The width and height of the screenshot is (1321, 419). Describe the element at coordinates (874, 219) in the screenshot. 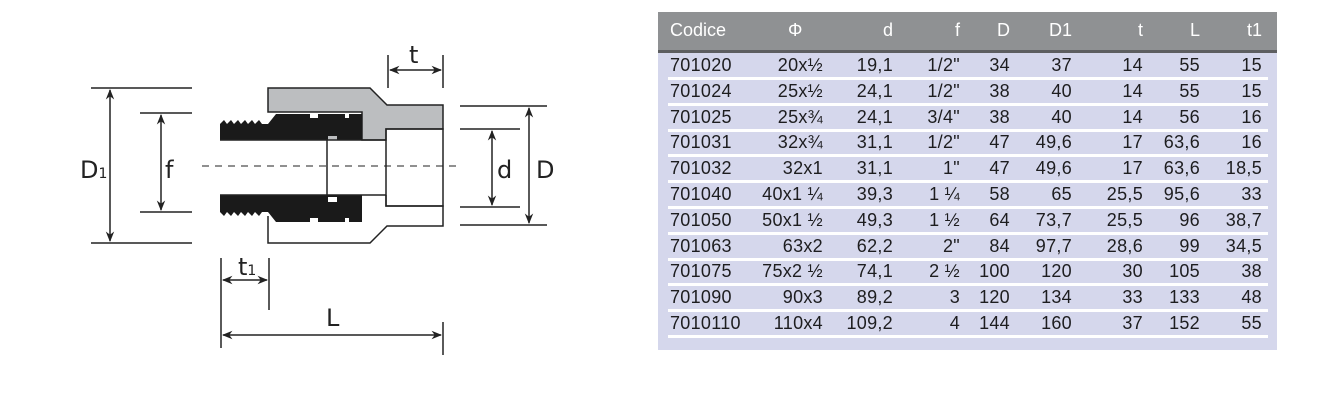

I see `cell-d: 49,3` at that location.